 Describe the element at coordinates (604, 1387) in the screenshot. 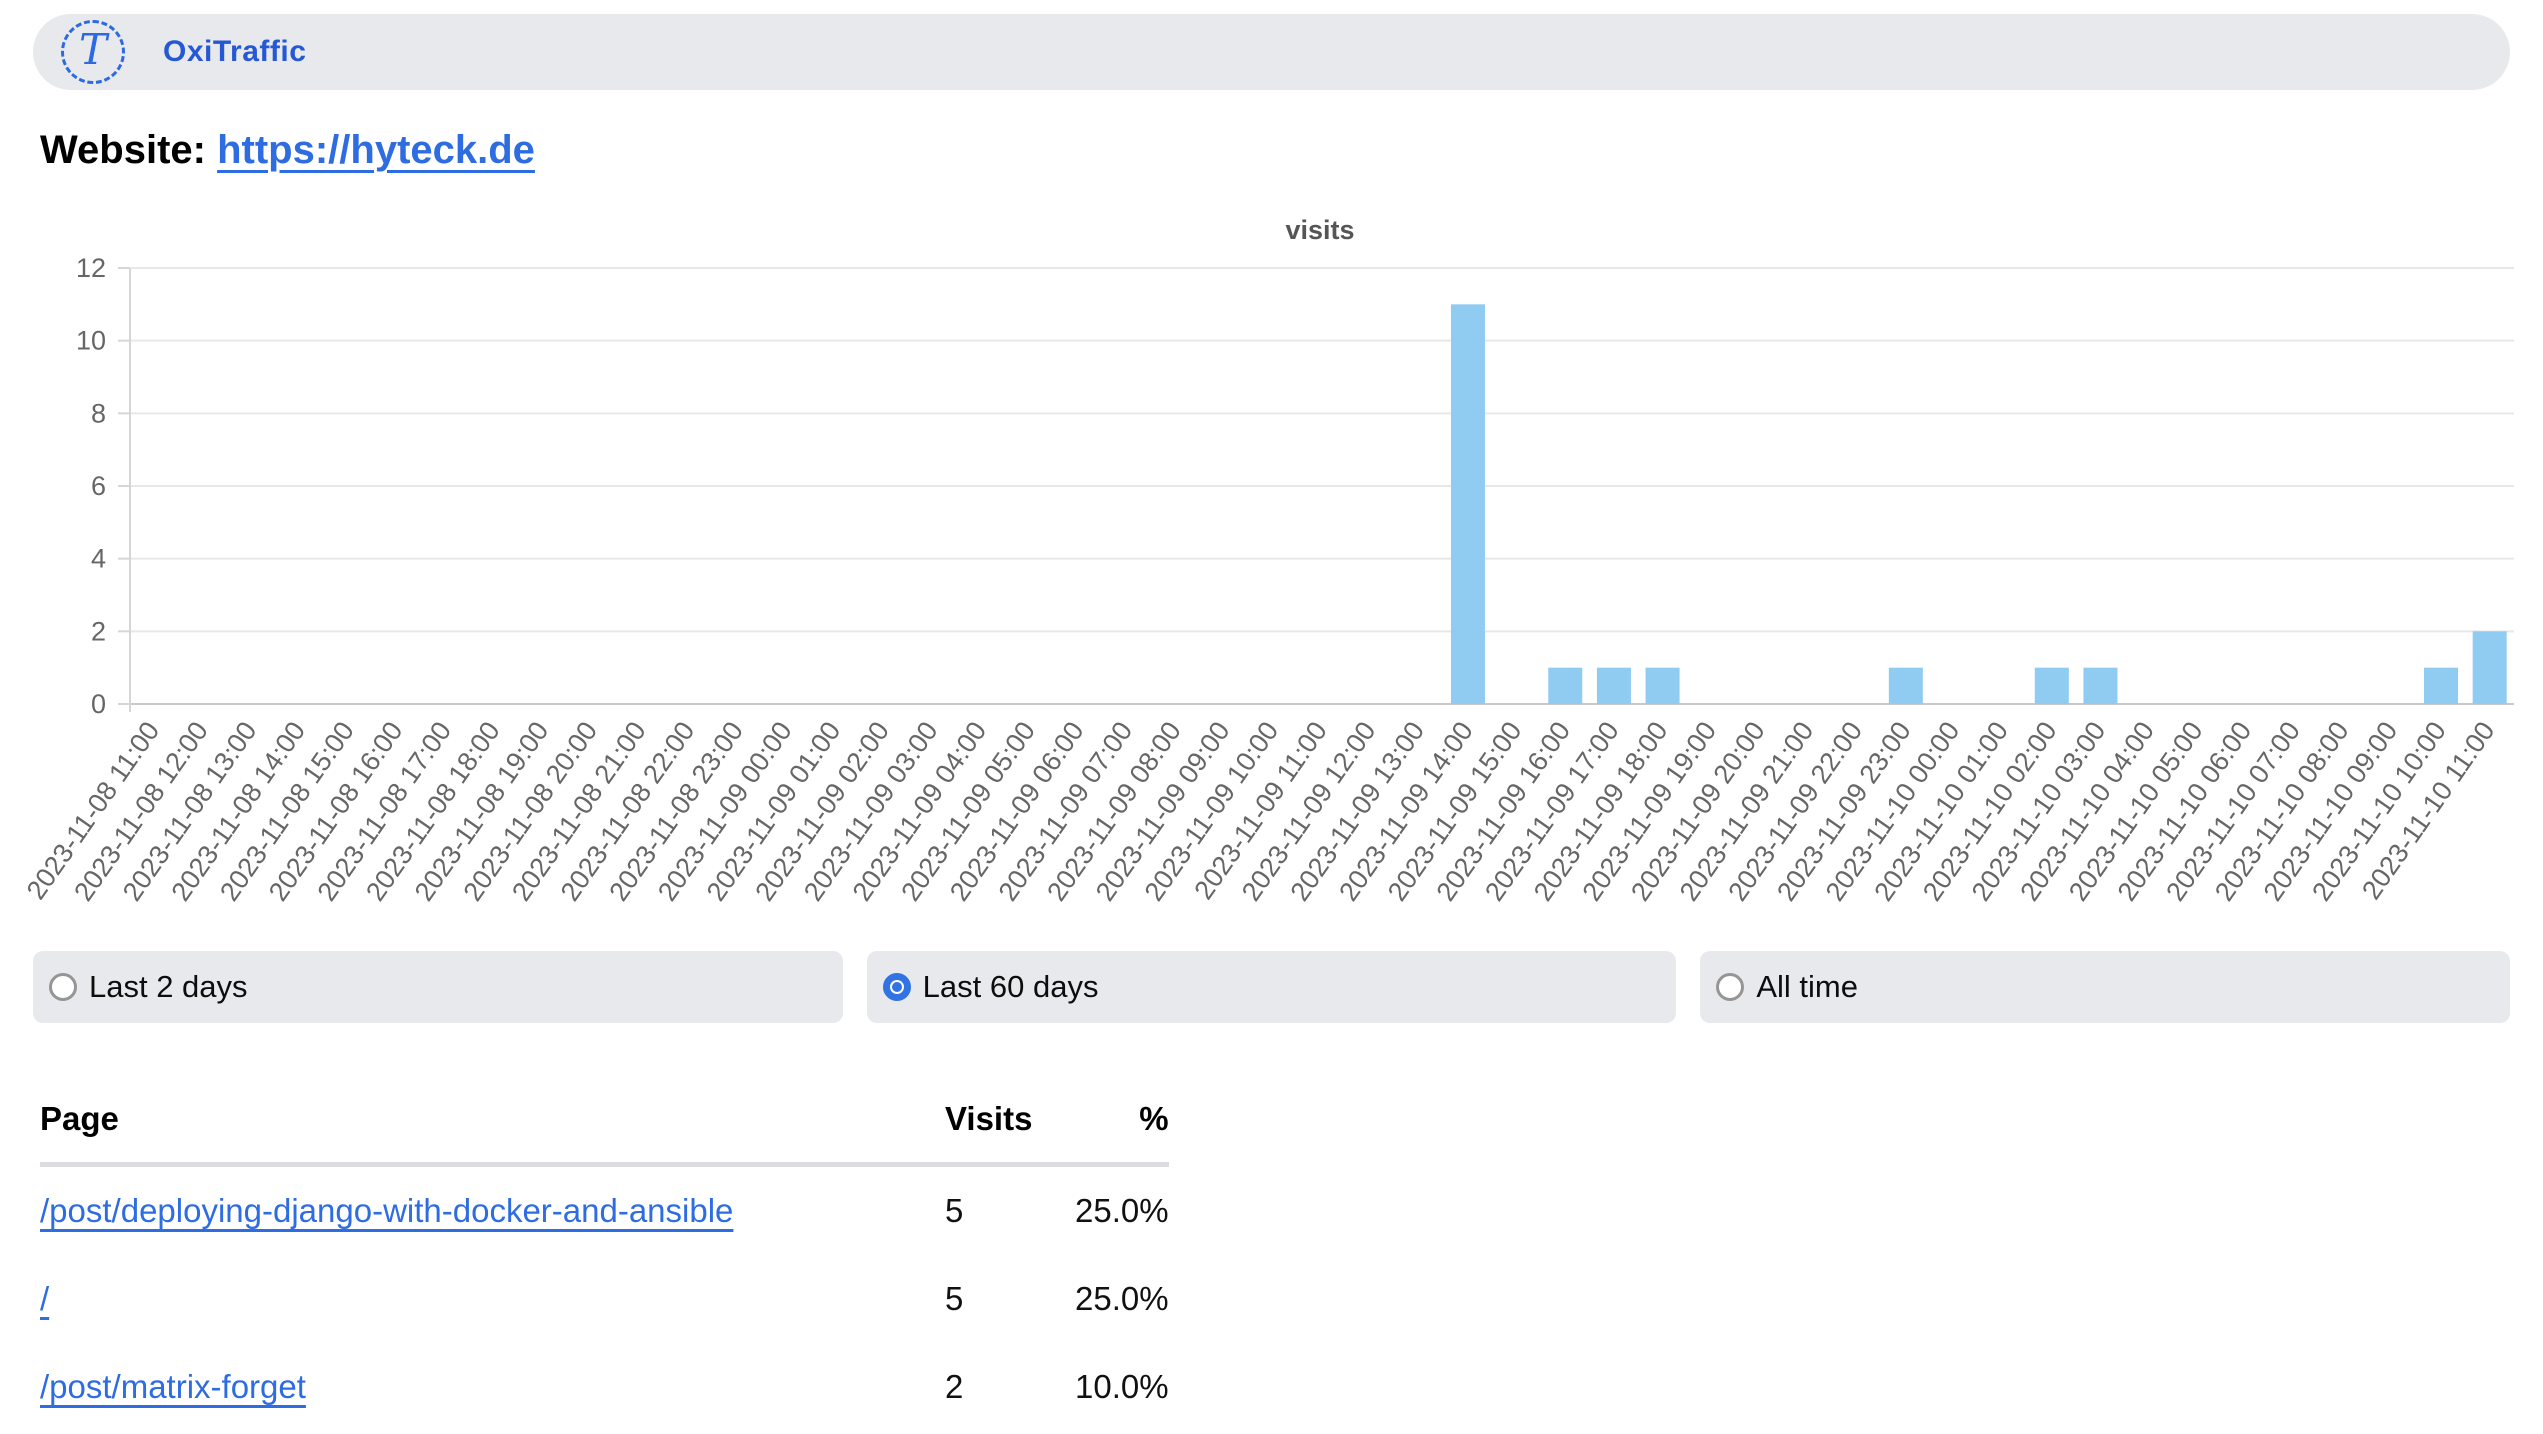

I see `table-row: /post/matrix-forget 2 10.0%` at that location.